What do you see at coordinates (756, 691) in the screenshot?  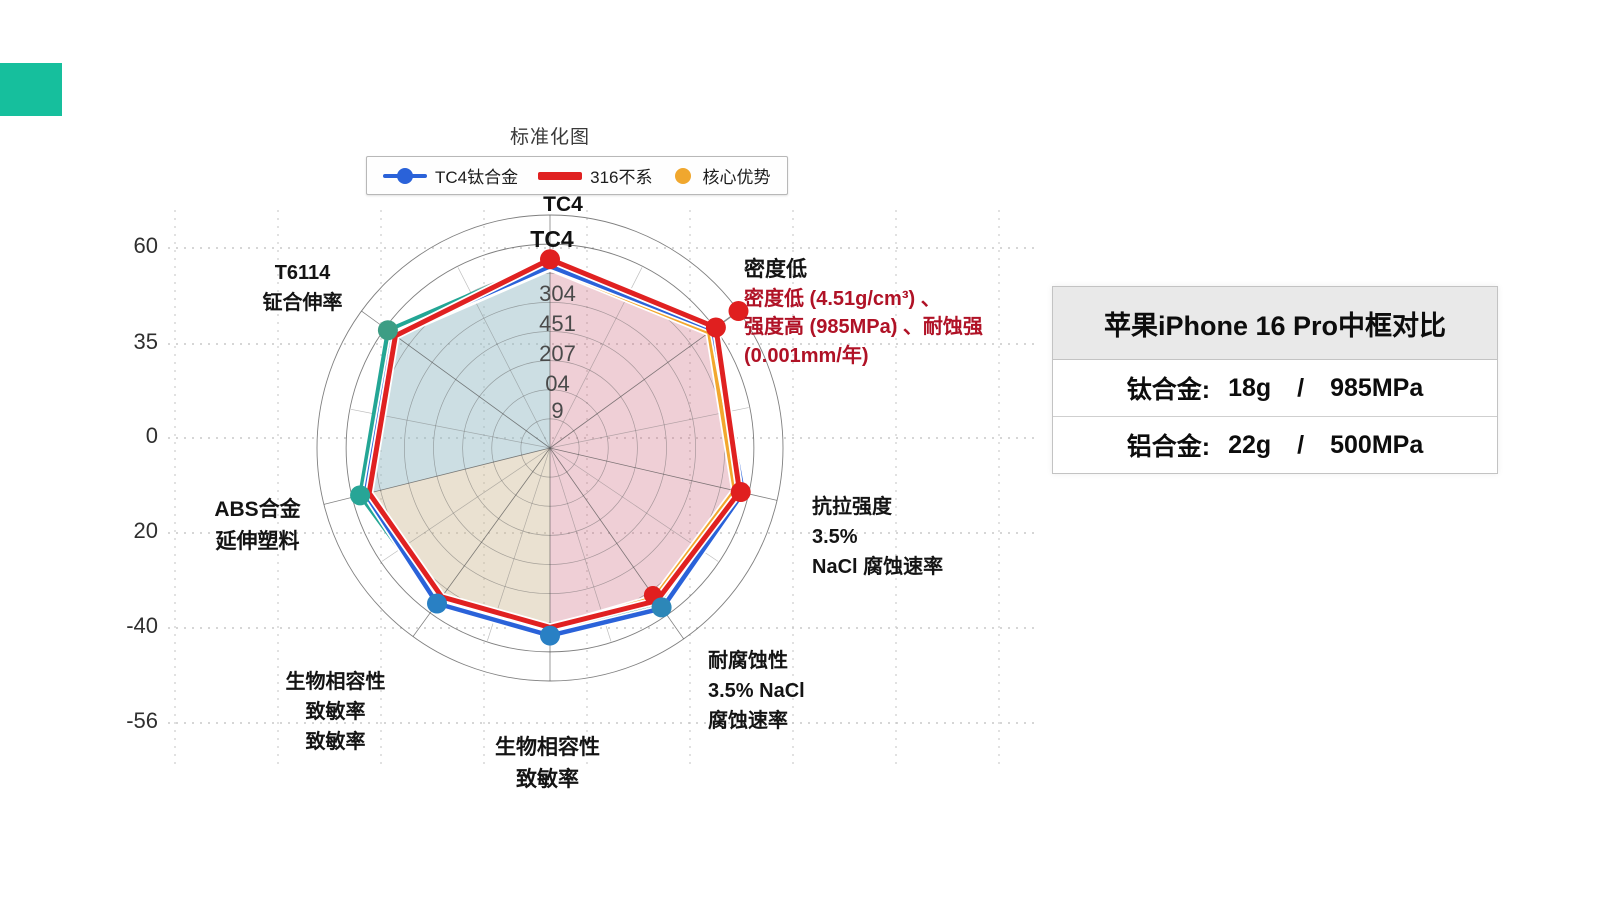 I see `axis-label-lower-right: 耐腐蚀性 3.5% NaCl 腐蚀速率` at bounding box center [756, 691].